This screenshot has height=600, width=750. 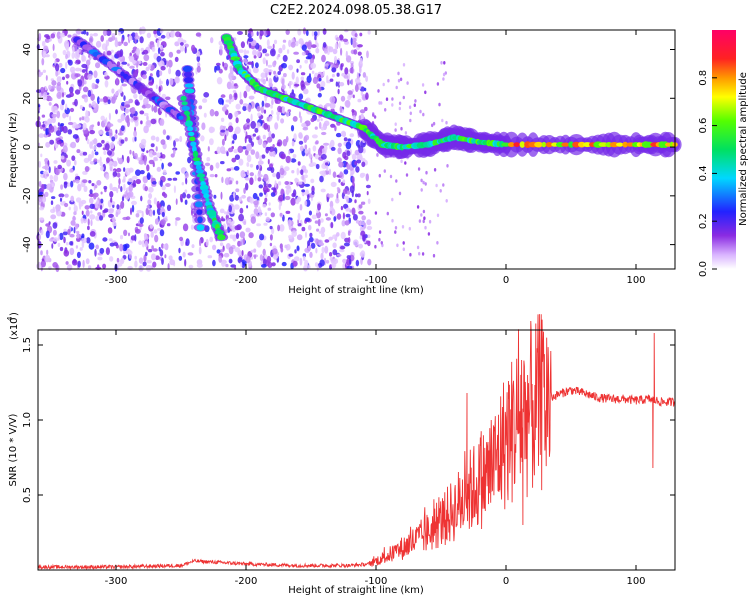 What do you see at coordinates (27, 147) in the screenshot?
I see `y-tick-label: 0` at bounding box center [27, 147].